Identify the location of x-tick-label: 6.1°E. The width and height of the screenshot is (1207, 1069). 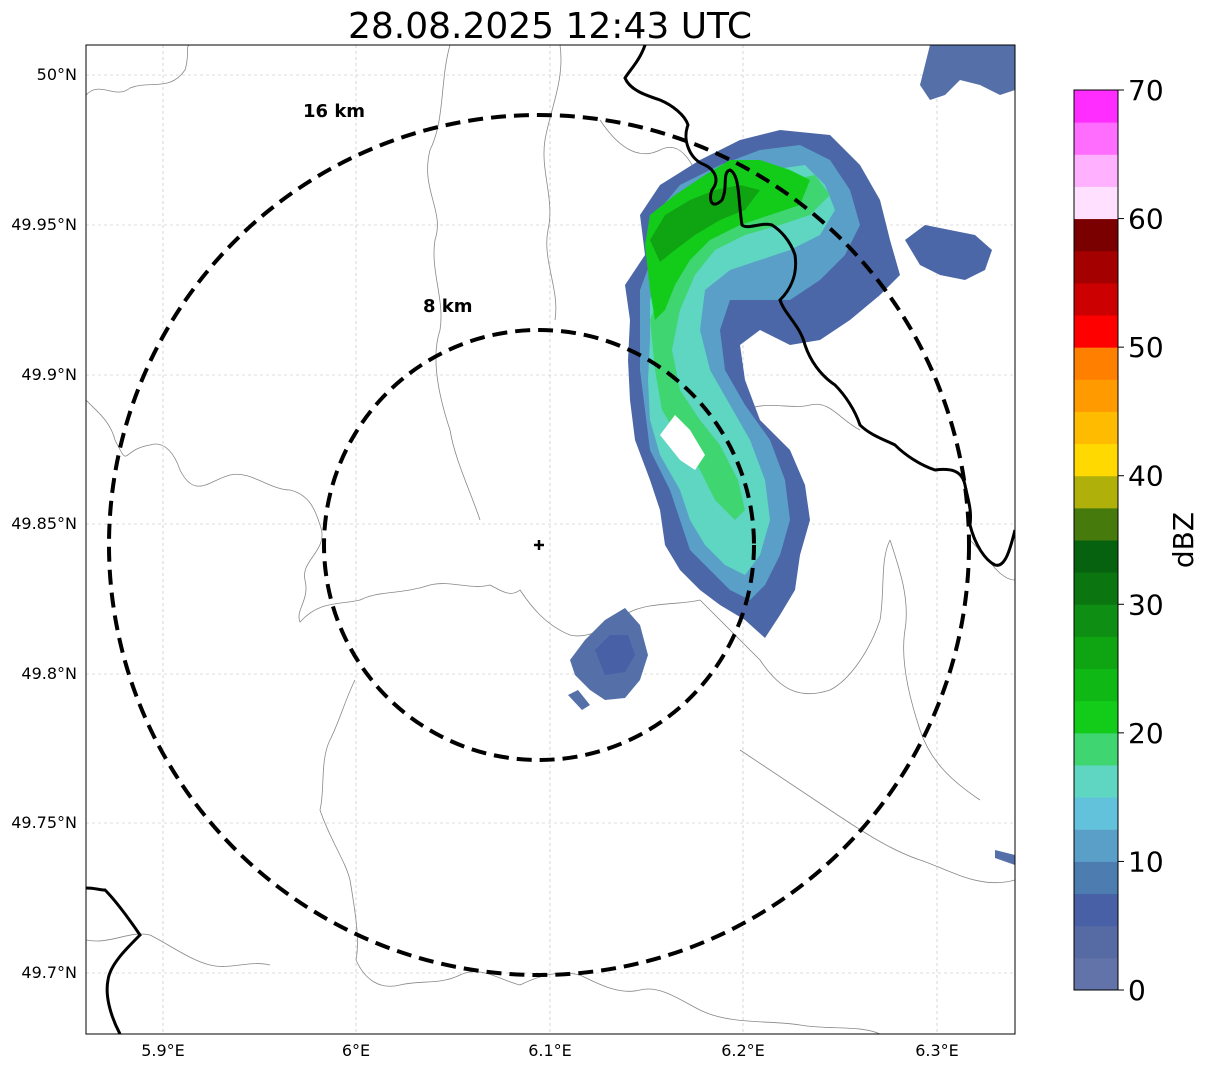
(550, 1050).